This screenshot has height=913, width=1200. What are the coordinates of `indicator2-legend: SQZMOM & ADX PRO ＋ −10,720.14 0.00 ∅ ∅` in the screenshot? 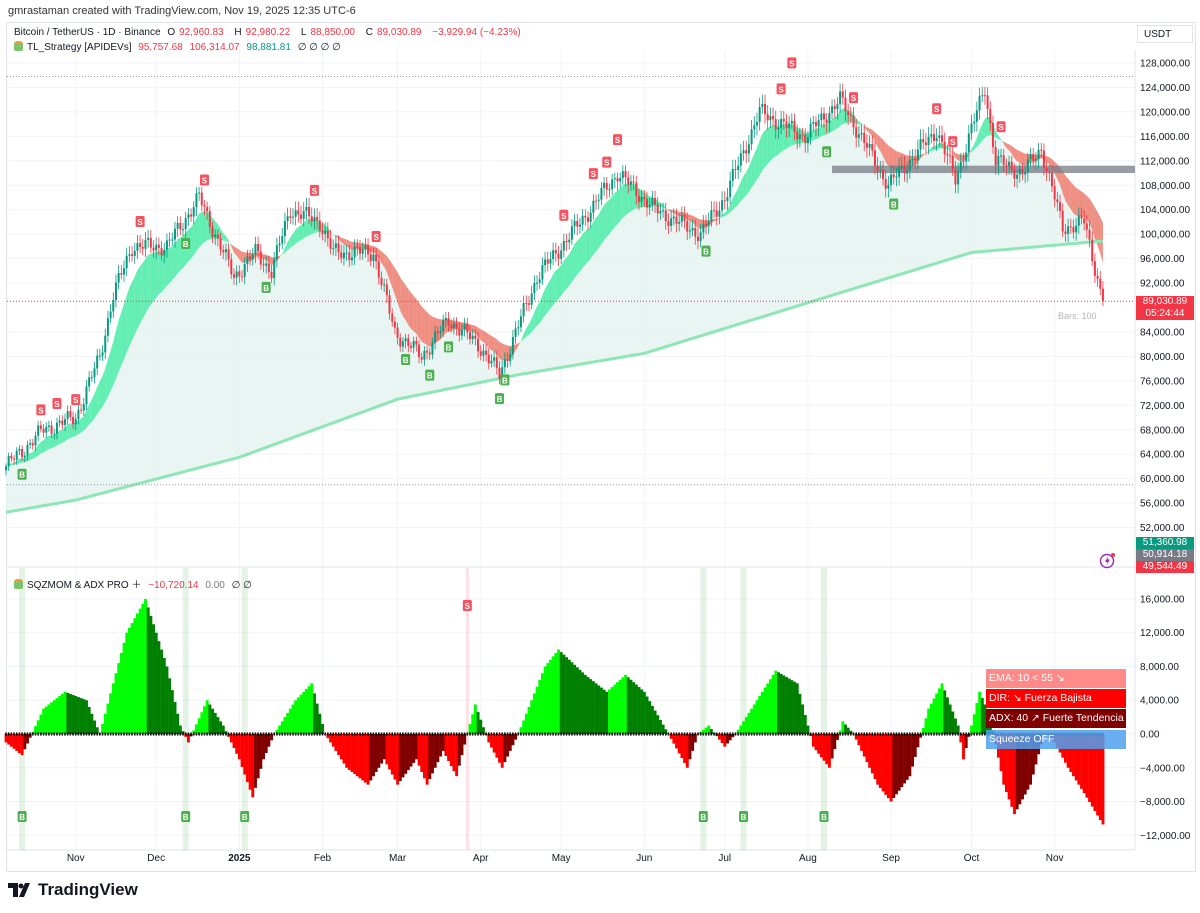 It's located at (135, 583).